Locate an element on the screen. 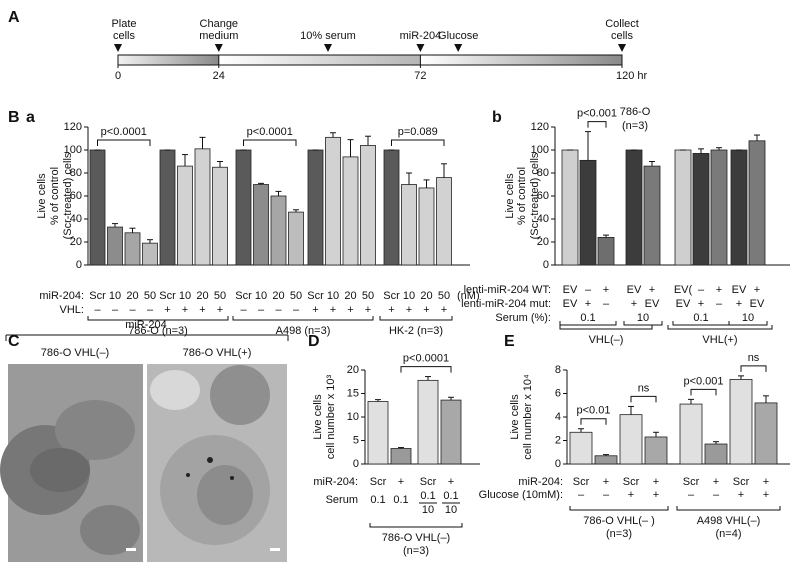 The width and height of the screenshot is (800, 581). y-tick-label: 40 is located at coordinates (543, 219).